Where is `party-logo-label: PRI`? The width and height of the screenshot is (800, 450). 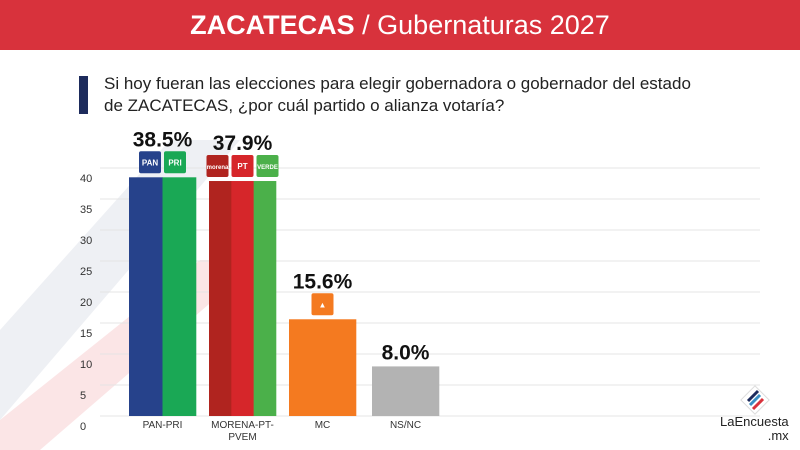
party-logo-label: PRI is located at coordinates (174, 162).